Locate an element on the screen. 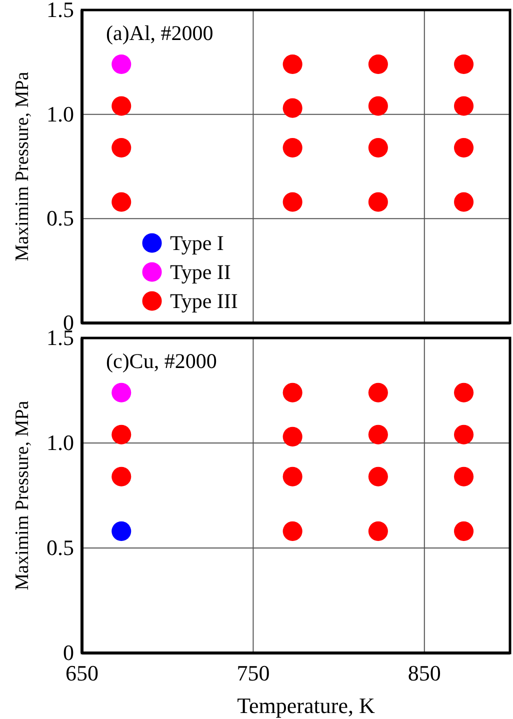 The height and width of the screenshot is (719, 513). y-tick-label: 1.5 is located at coordinates (60, 11).